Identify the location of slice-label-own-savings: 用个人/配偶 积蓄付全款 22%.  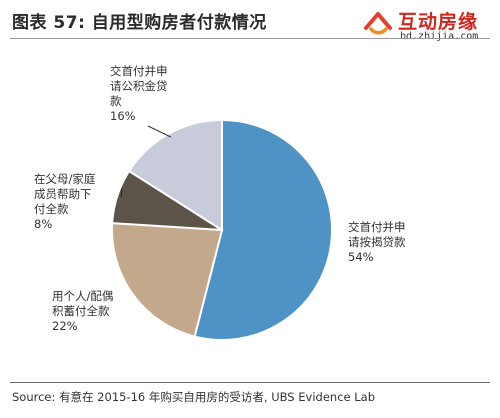
(82, 311).